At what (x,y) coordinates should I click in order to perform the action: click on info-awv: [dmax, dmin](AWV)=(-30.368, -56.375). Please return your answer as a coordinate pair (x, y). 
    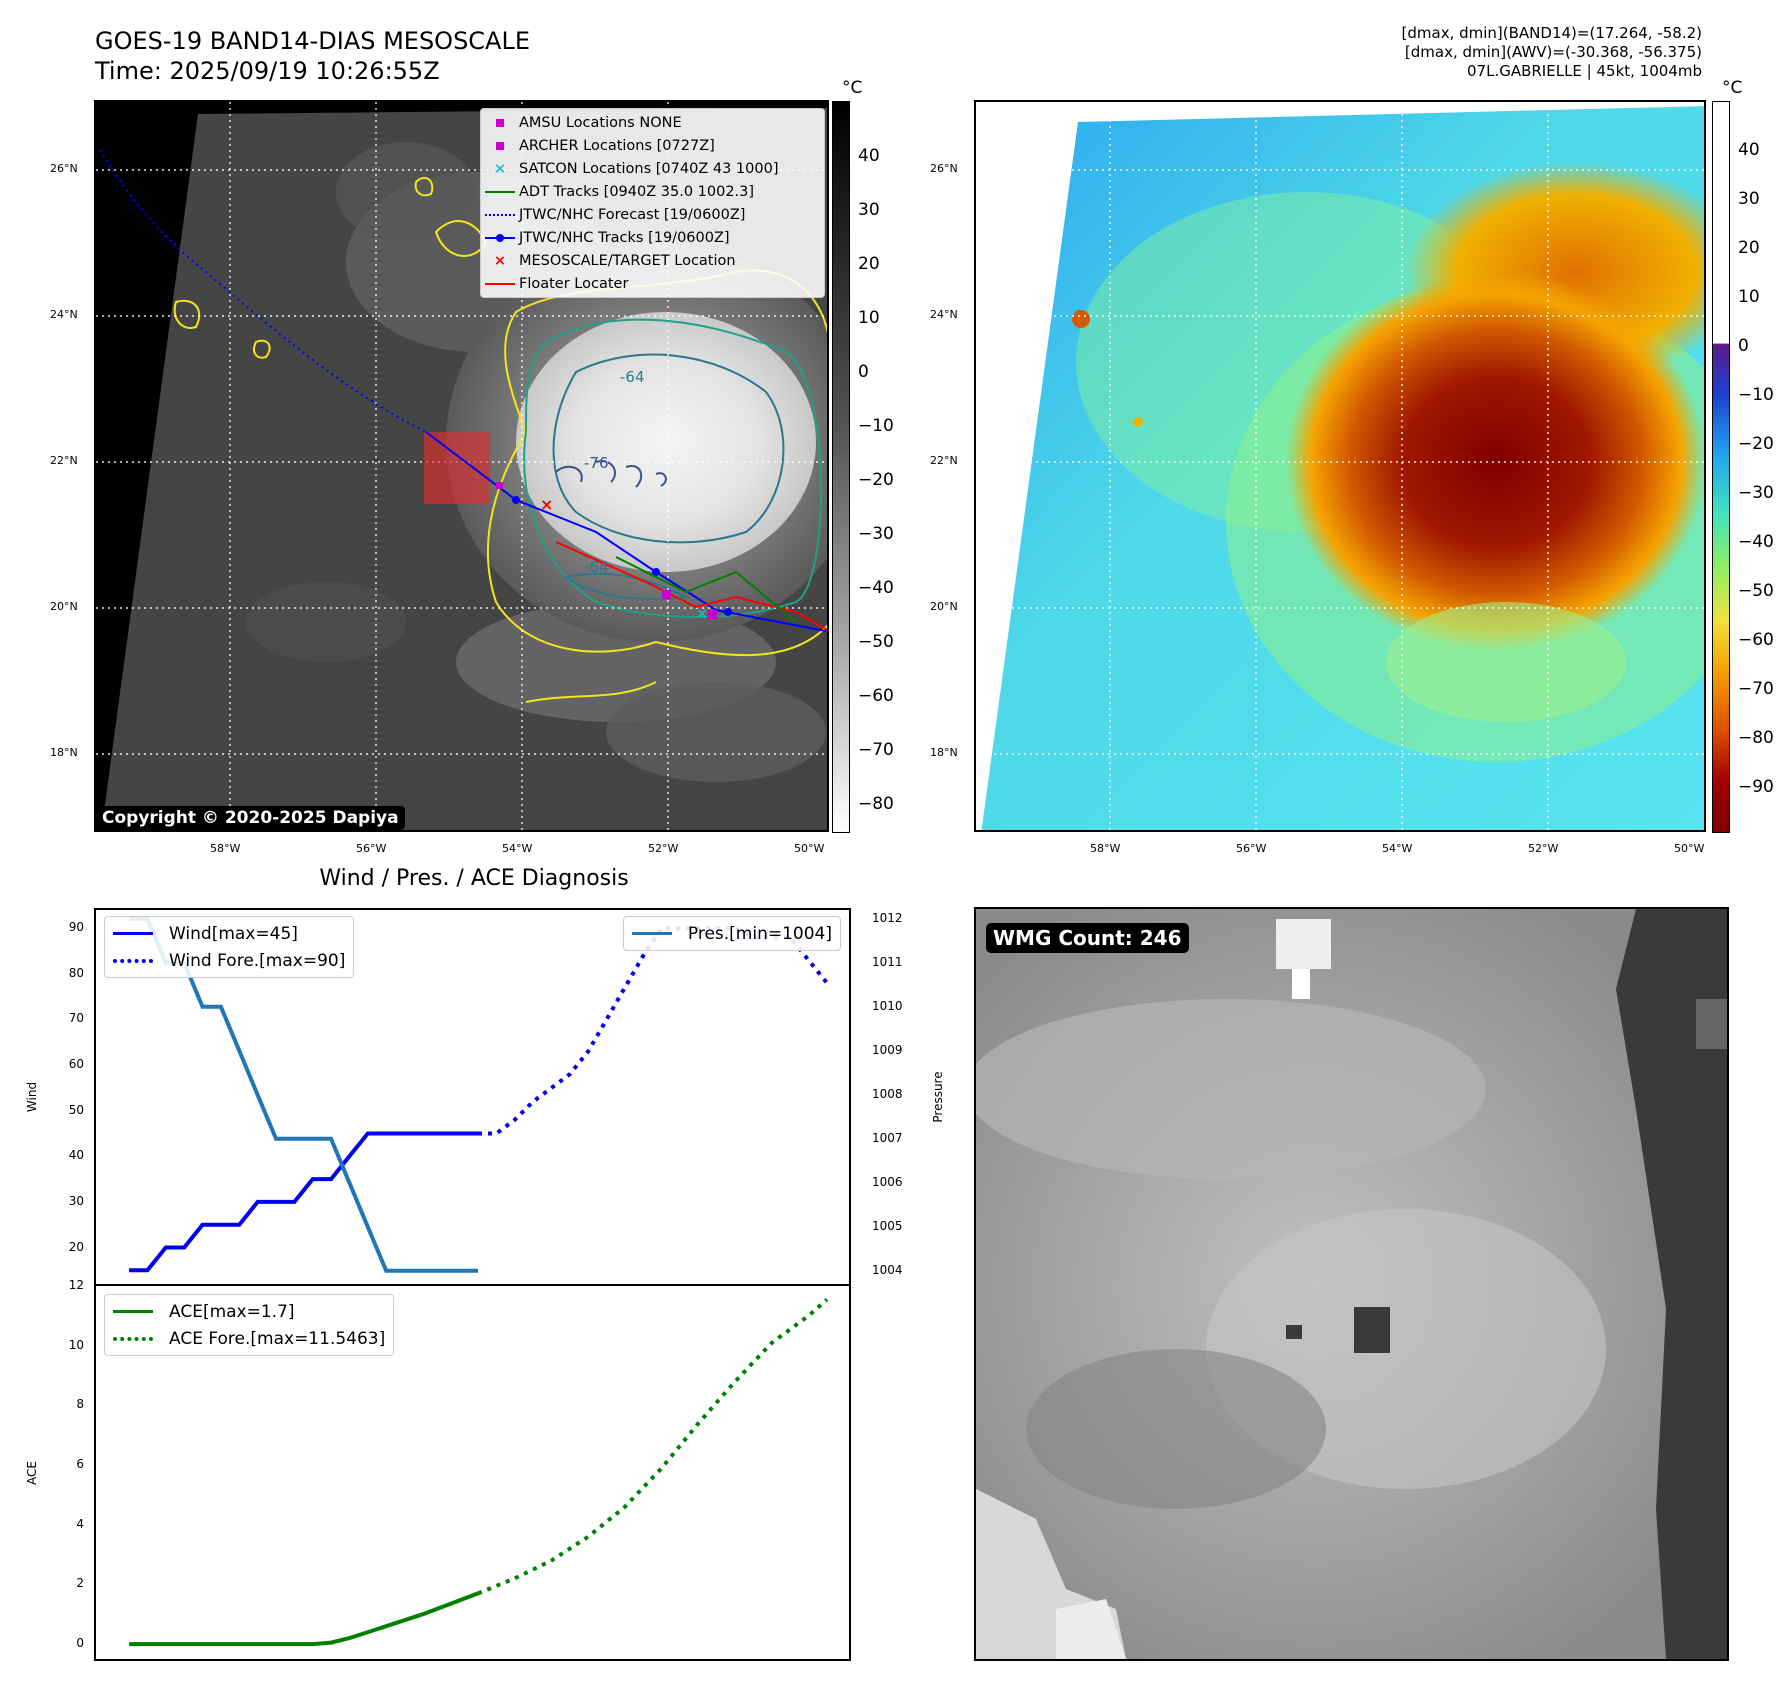
    Looking at the image, I should click on (1553, 52).